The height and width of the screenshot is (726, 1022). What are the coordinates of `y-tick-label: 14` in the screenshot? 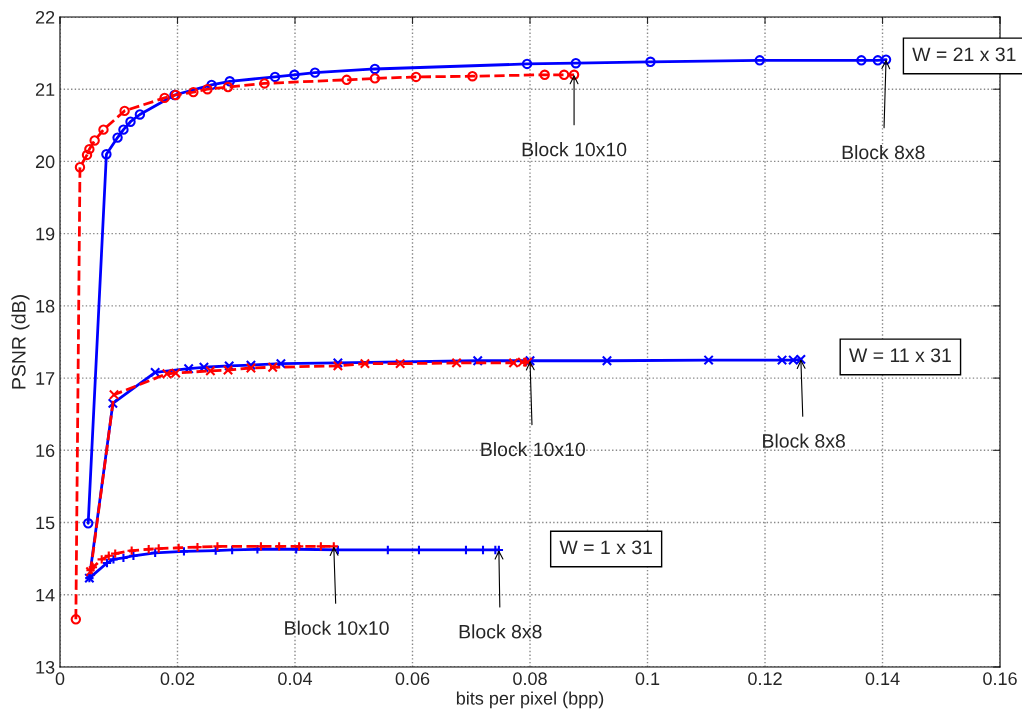 It's located at (45, 595).